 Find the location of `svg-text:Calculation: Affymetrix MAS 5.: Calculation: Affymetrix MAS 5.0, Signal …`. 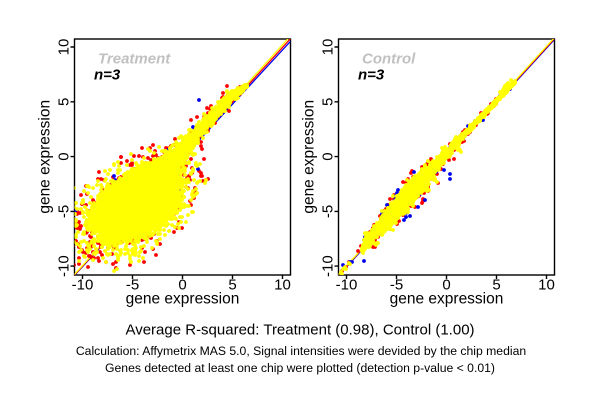

svg-text:Calculation: Affymetrix MAS 5.: Calculation: Affymetrix MAS 5.0, Signal … is located at coordinates (301, 351).